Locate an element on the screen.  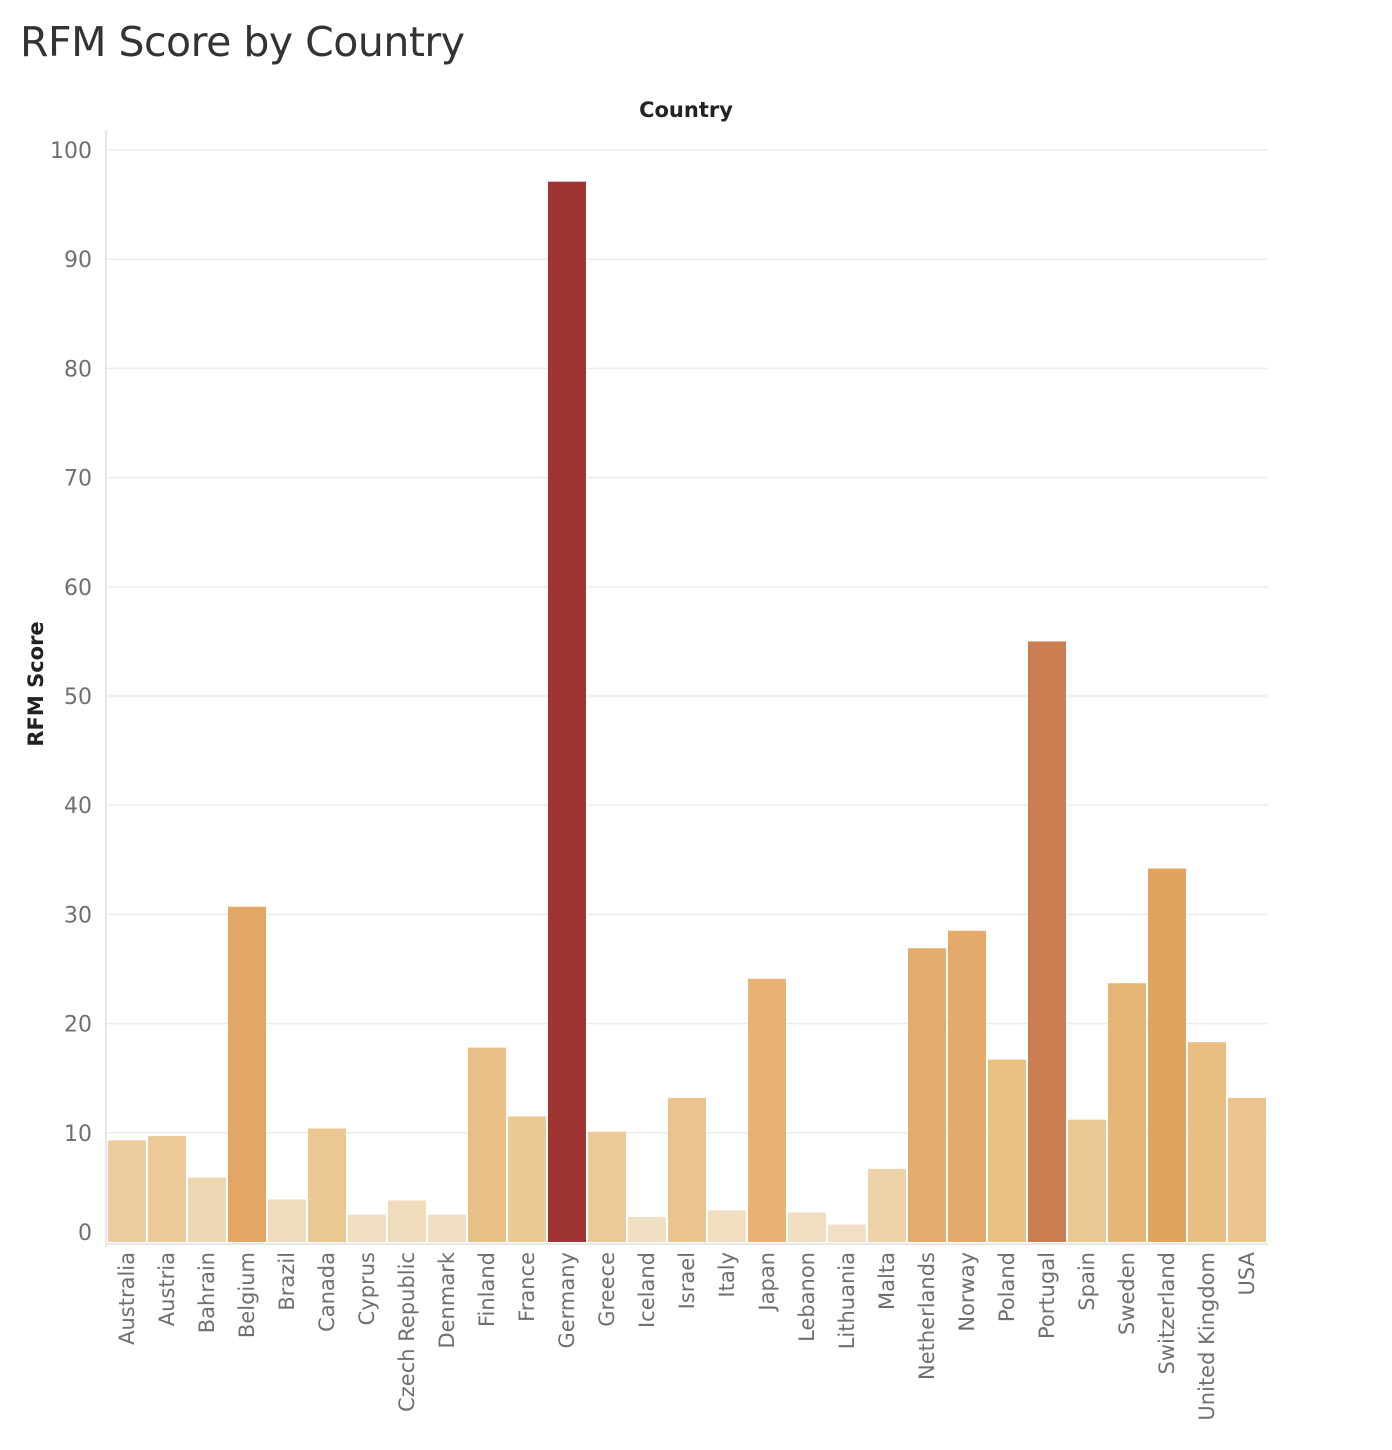
x-tick-label: Italy is located at coordinates (727, 1275).